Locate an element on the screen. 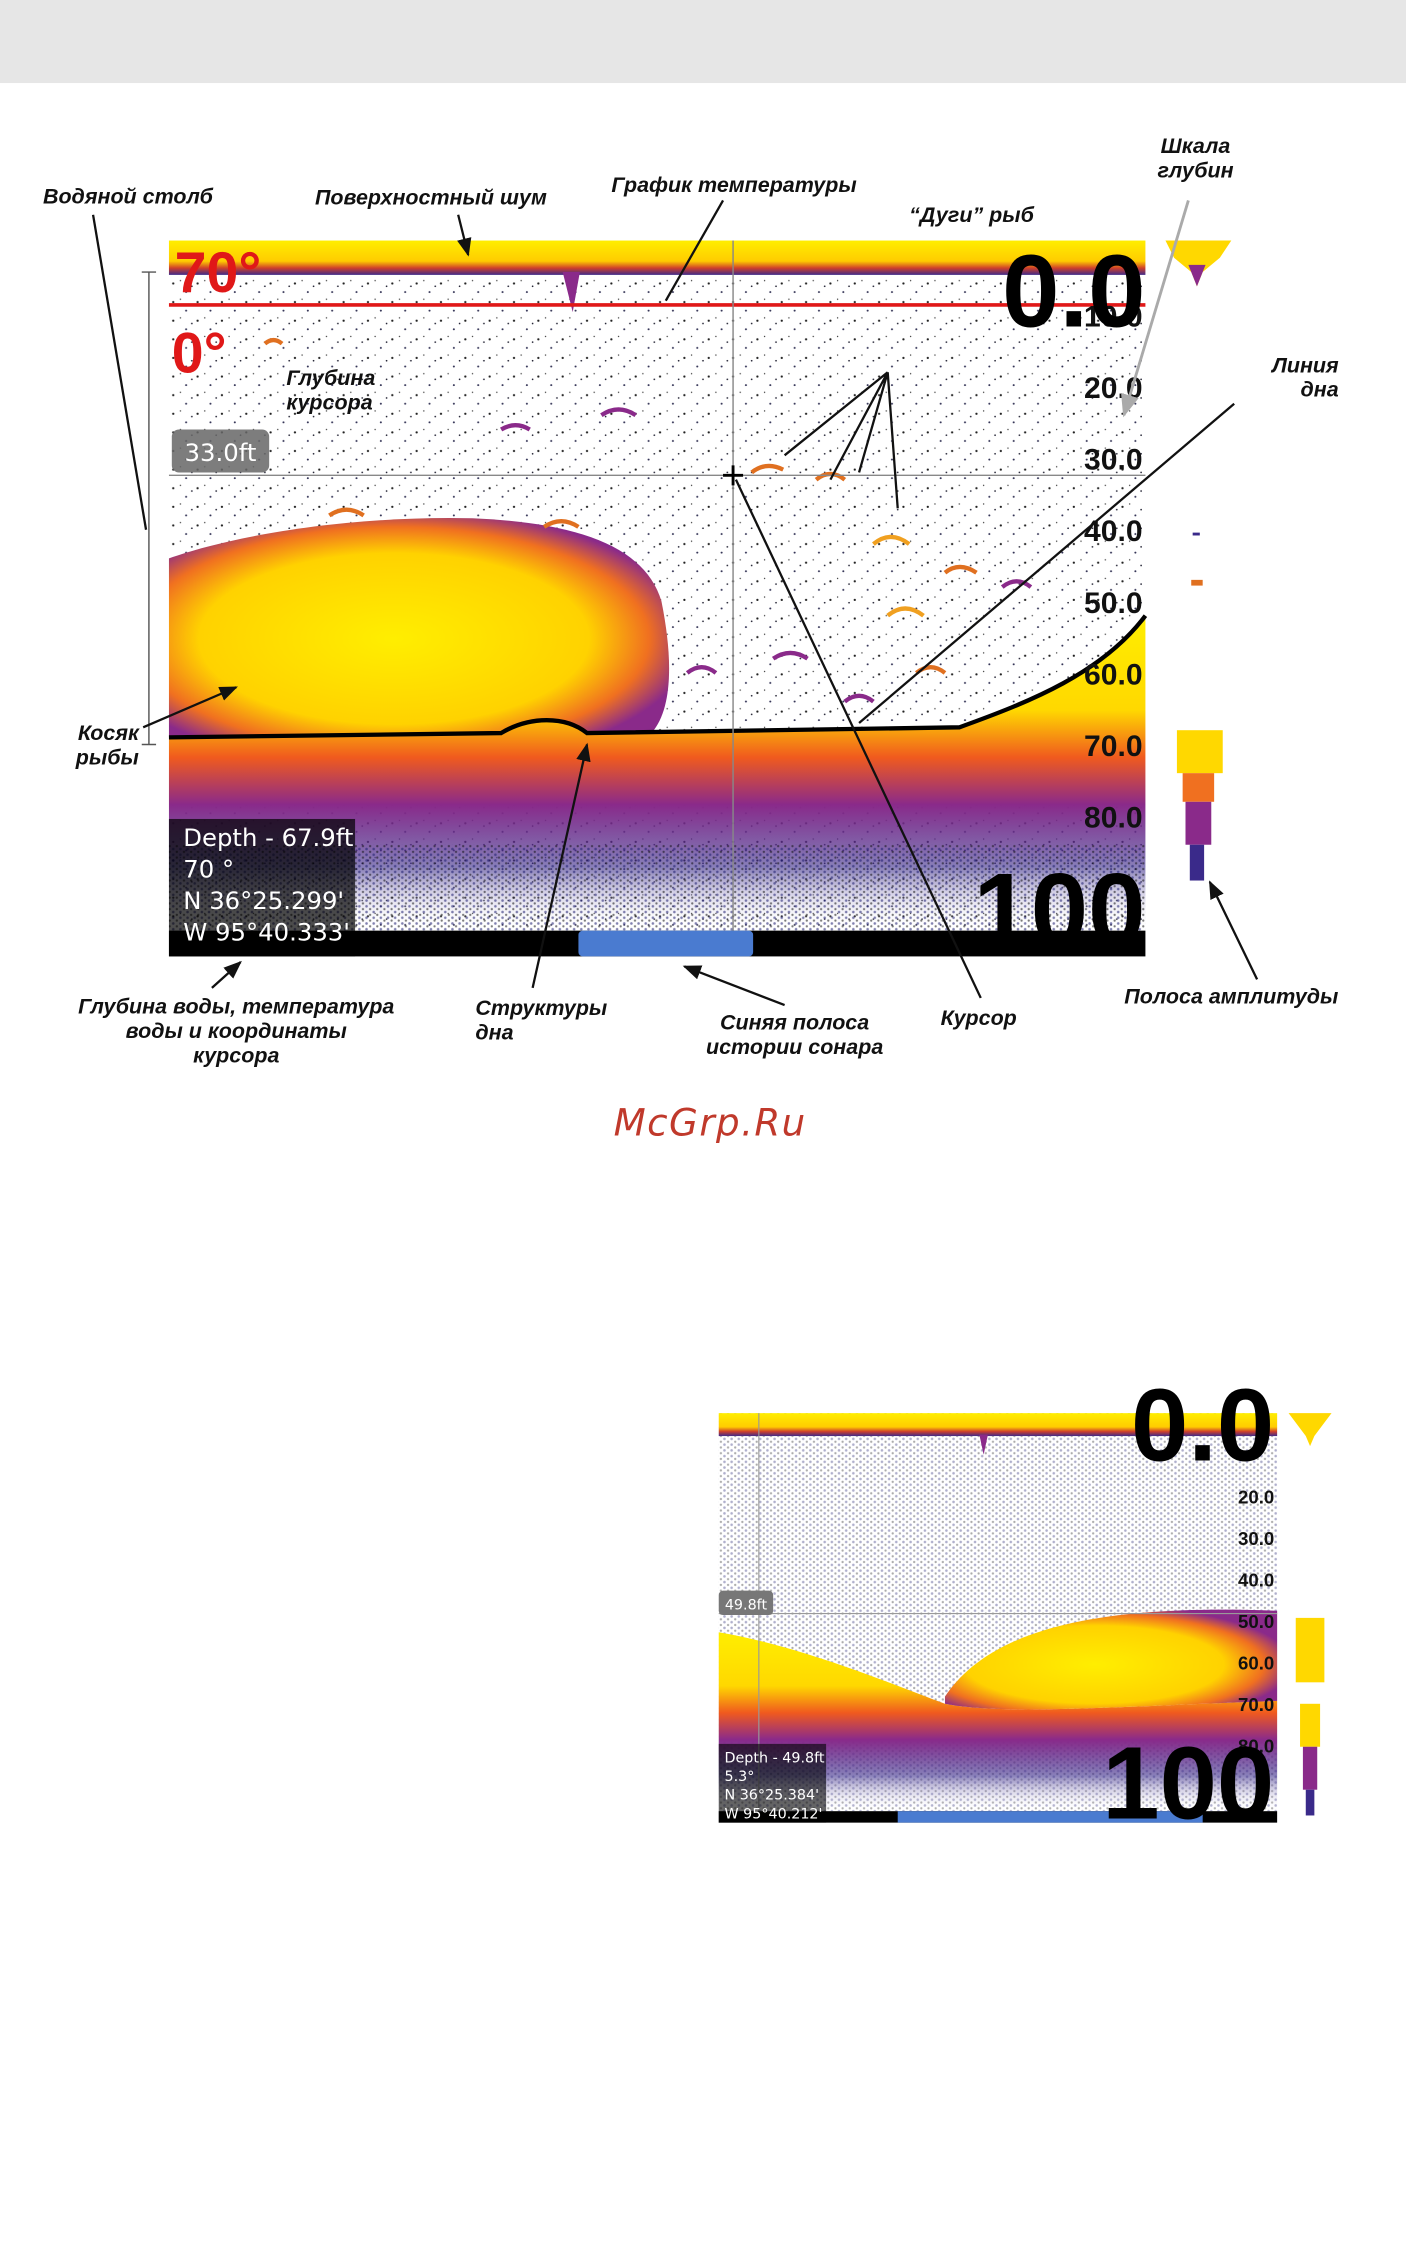 The image size is (1406, 2246). info-line: N 36°25.384' is located at coordinates (771, 1796).